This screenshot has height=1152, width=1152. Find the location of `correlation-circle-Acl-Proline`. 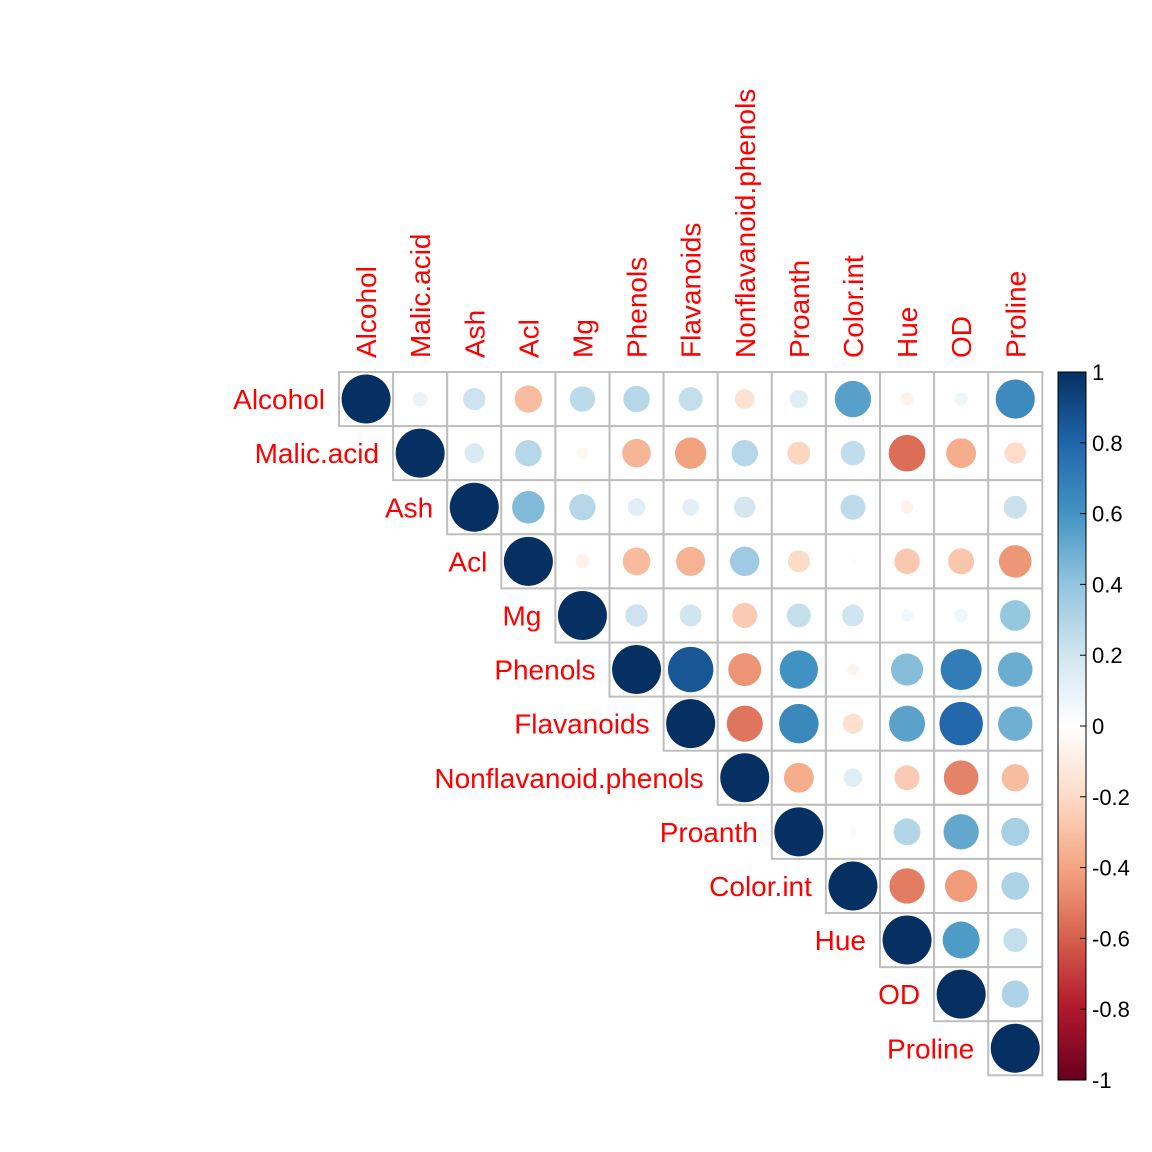

correlation-circle-Acl-Proline is located at coordinates (1015, 561).